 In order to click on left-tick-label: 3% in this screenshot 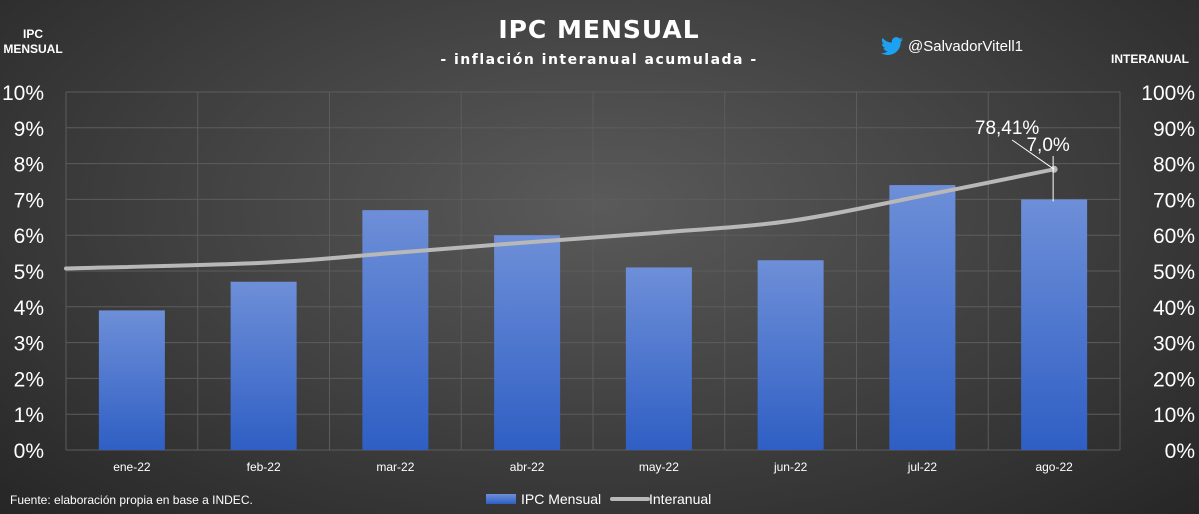, I will do `click(29, 344)`.